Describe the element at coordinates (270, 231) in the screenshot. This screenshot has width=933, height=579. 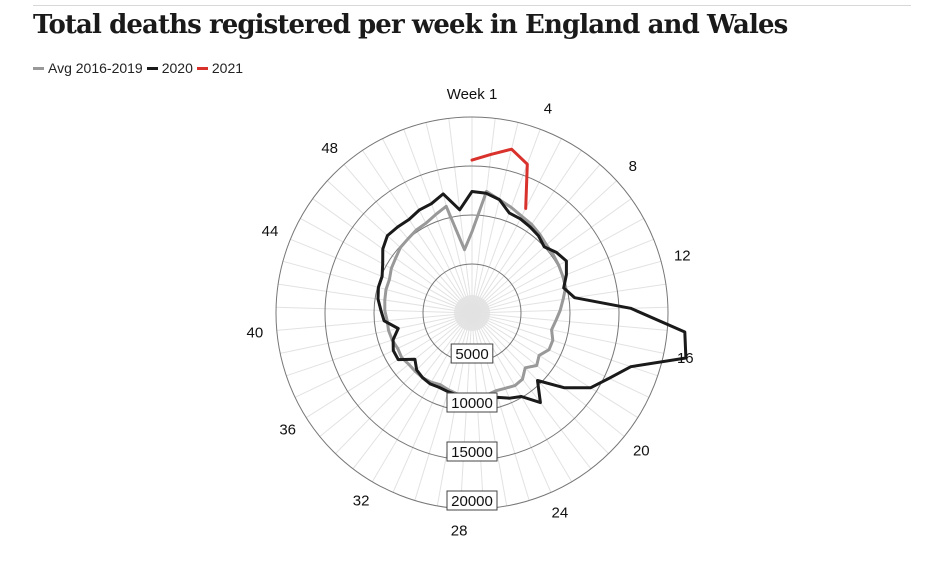
I see `week-label-44: 44` at that location.